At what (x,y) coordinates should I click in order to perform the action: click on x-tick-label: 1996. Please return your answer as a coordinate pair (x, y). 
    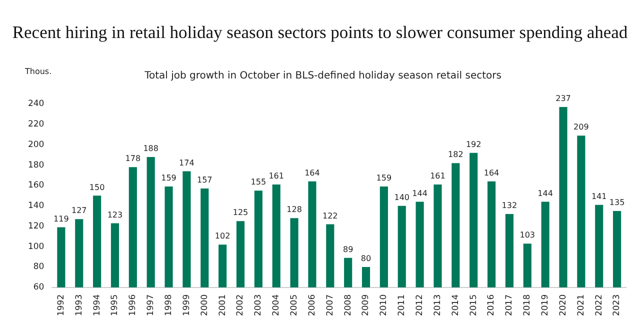
    Looking at the image, I should click on (133, 305).